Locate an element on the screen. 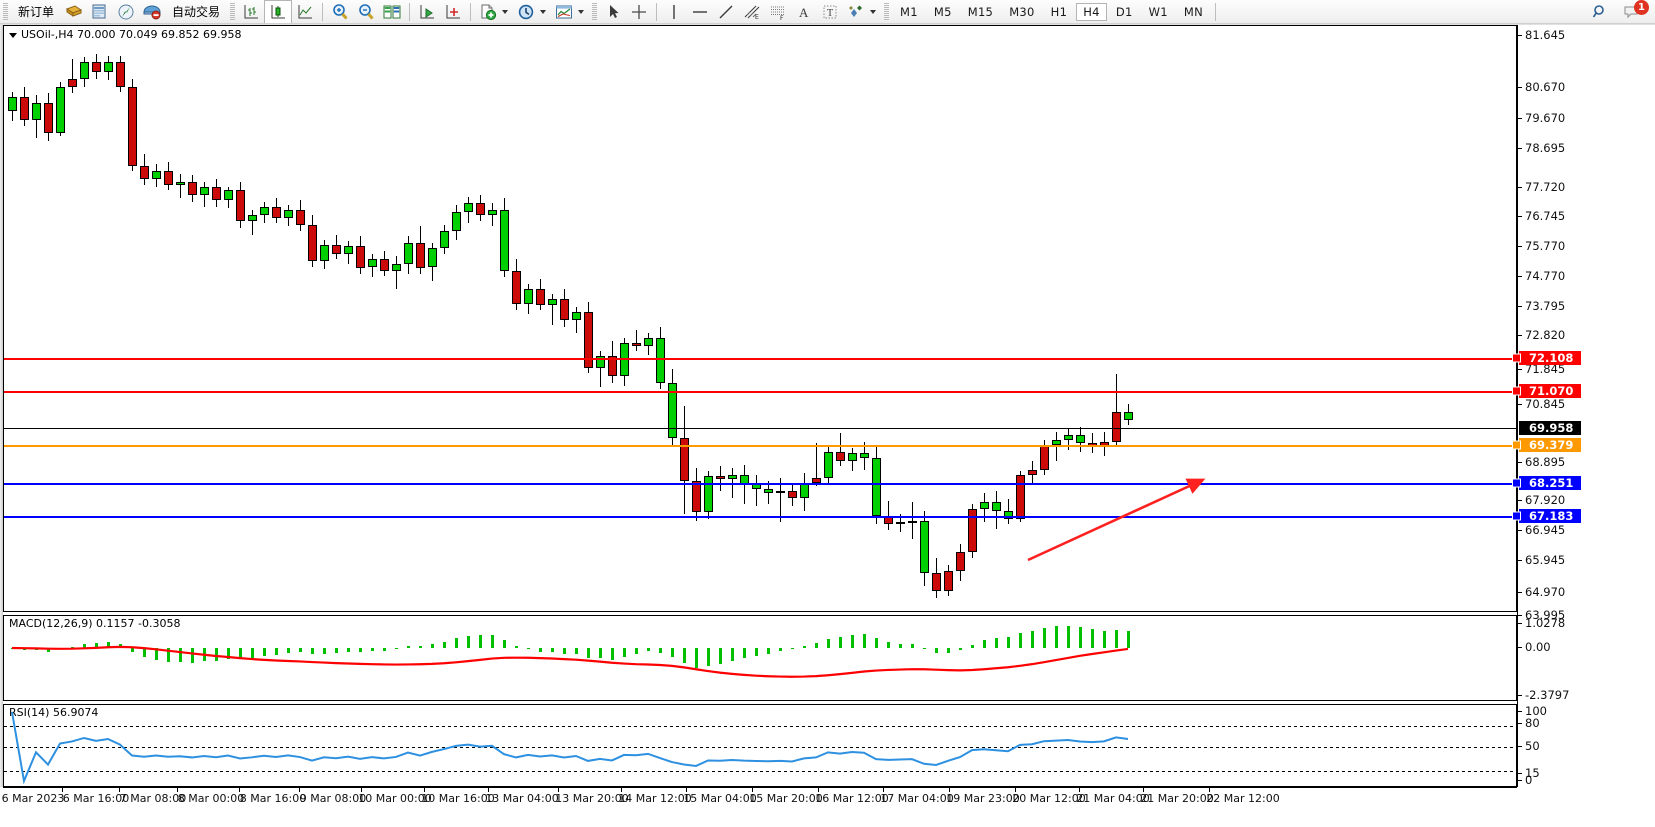 The height and width of the screenshot is (827, 1655). indicators-dropdown-icon is located at coordinates (505, 11).